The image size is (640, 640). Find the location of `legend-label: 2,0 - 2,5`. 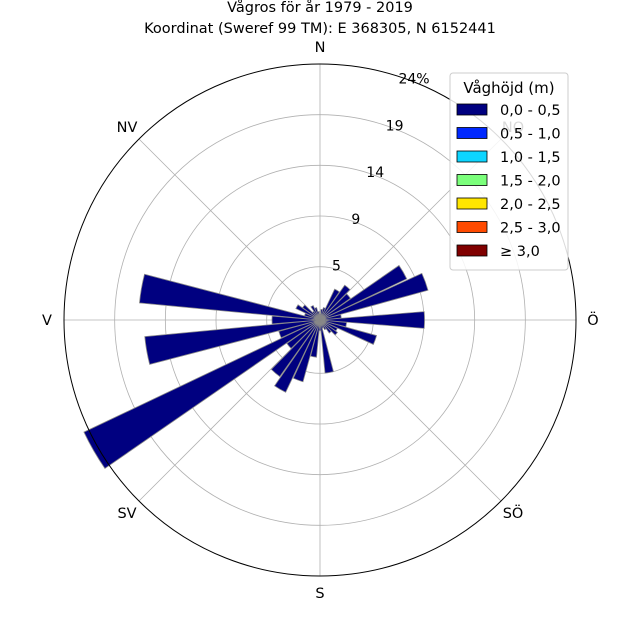

legend-label: 2,0 - 2,5 is located at coordinates (530, 205).